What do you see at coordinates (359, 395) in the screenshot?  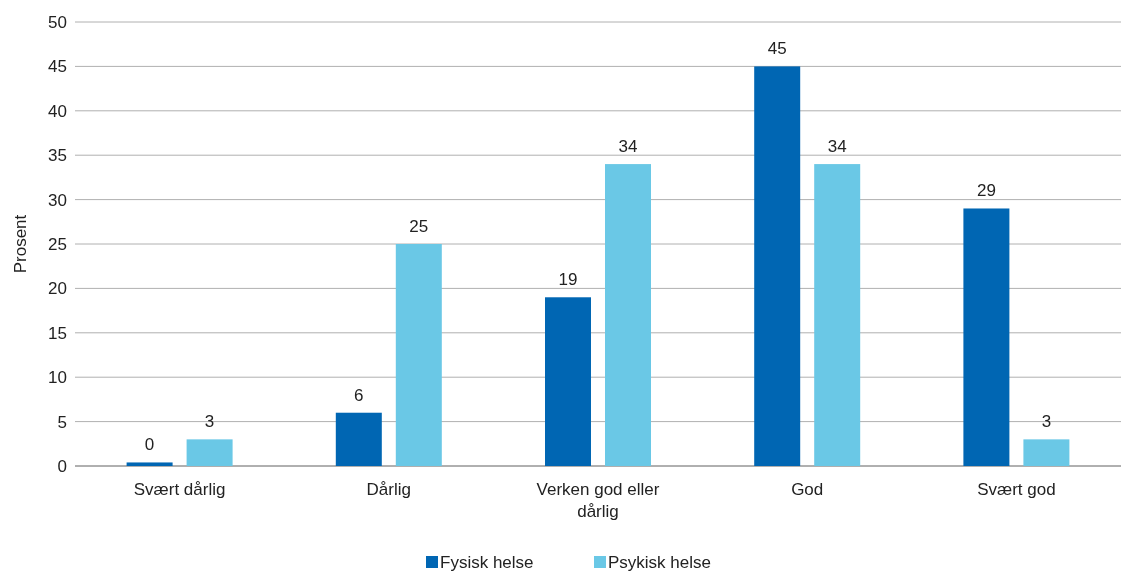 I see `data-label: 6` at bounding box center [359, 395].